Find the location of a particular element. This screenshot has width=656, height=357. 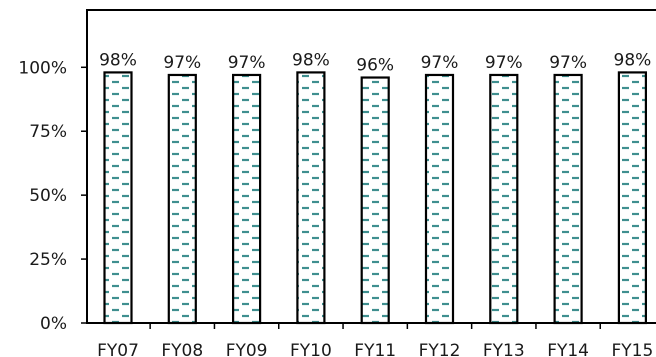

x-tick-label: FY10 is located at coordinates (311, 349).